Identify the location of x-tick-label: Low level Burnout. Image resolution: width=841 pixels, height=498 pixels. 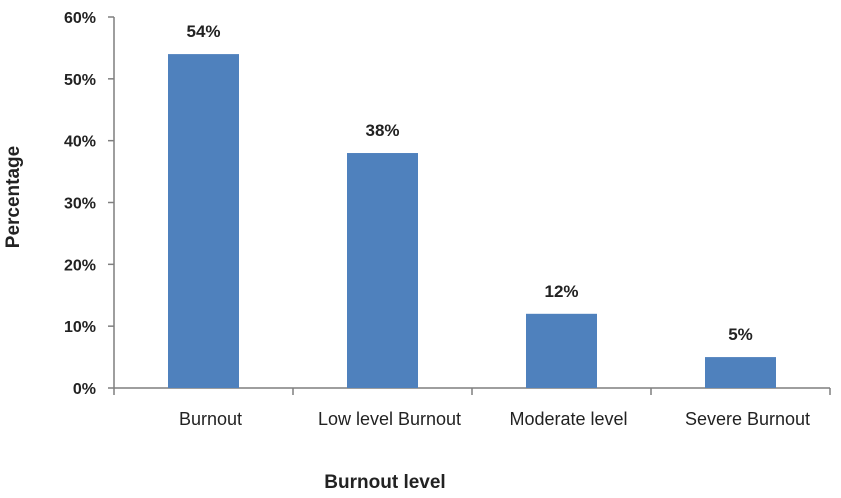
(389, 419).